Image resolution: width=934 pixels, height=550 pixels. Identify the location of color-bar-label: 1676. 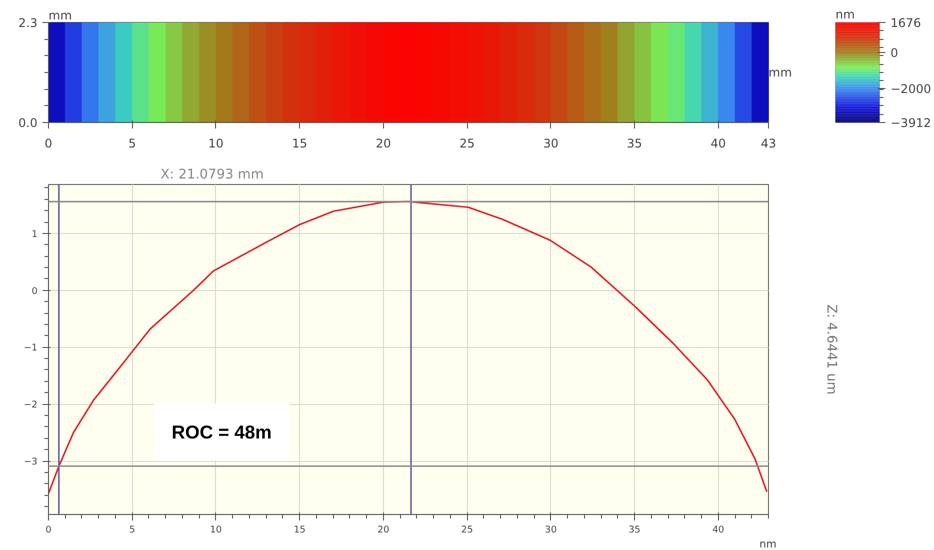
(906, 23).